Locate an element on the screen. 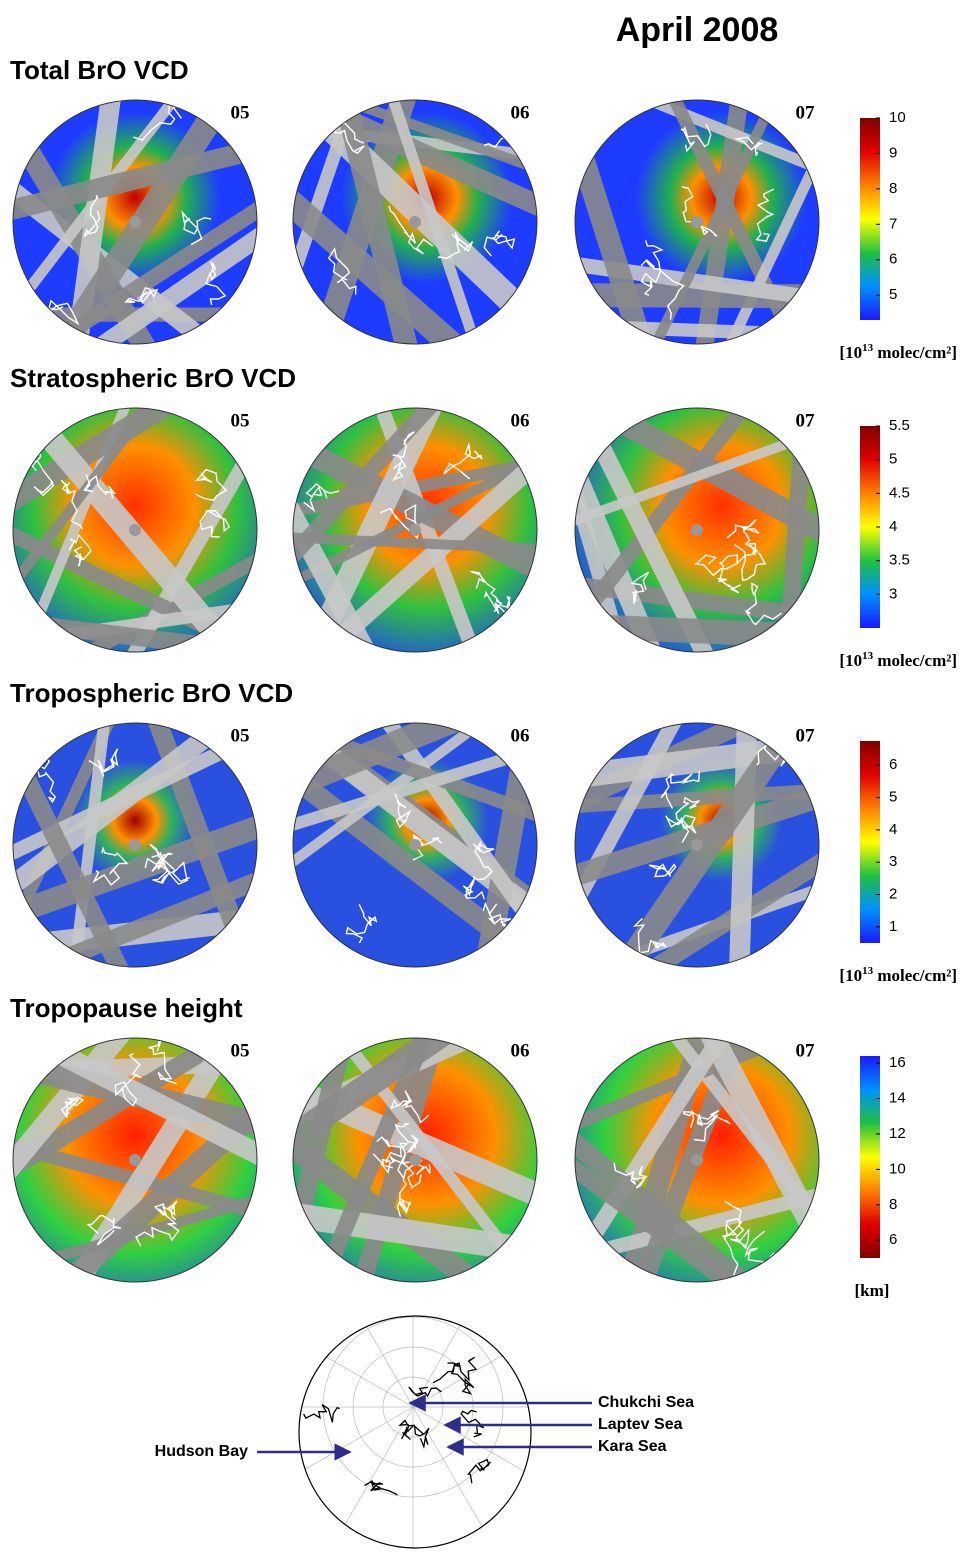 The height and width of the screenshot is (1562, 961). colorbar-tick-label: 5.5 is located at coordinates (899, 425).